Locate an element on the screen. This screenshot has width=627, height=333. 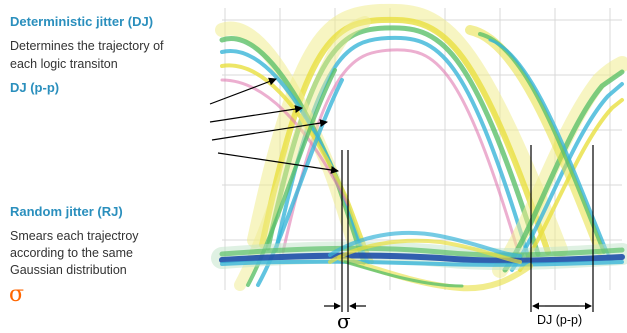
djpp-measurement-label: DJ (p-p) is located at coordinates (560, 320).